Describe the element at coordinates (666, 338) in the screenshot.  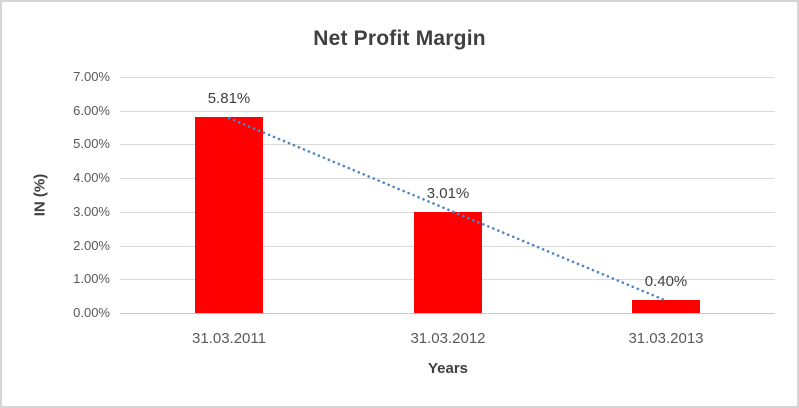
I see `x-axis-tick-label: 31.03.2013` at that location.